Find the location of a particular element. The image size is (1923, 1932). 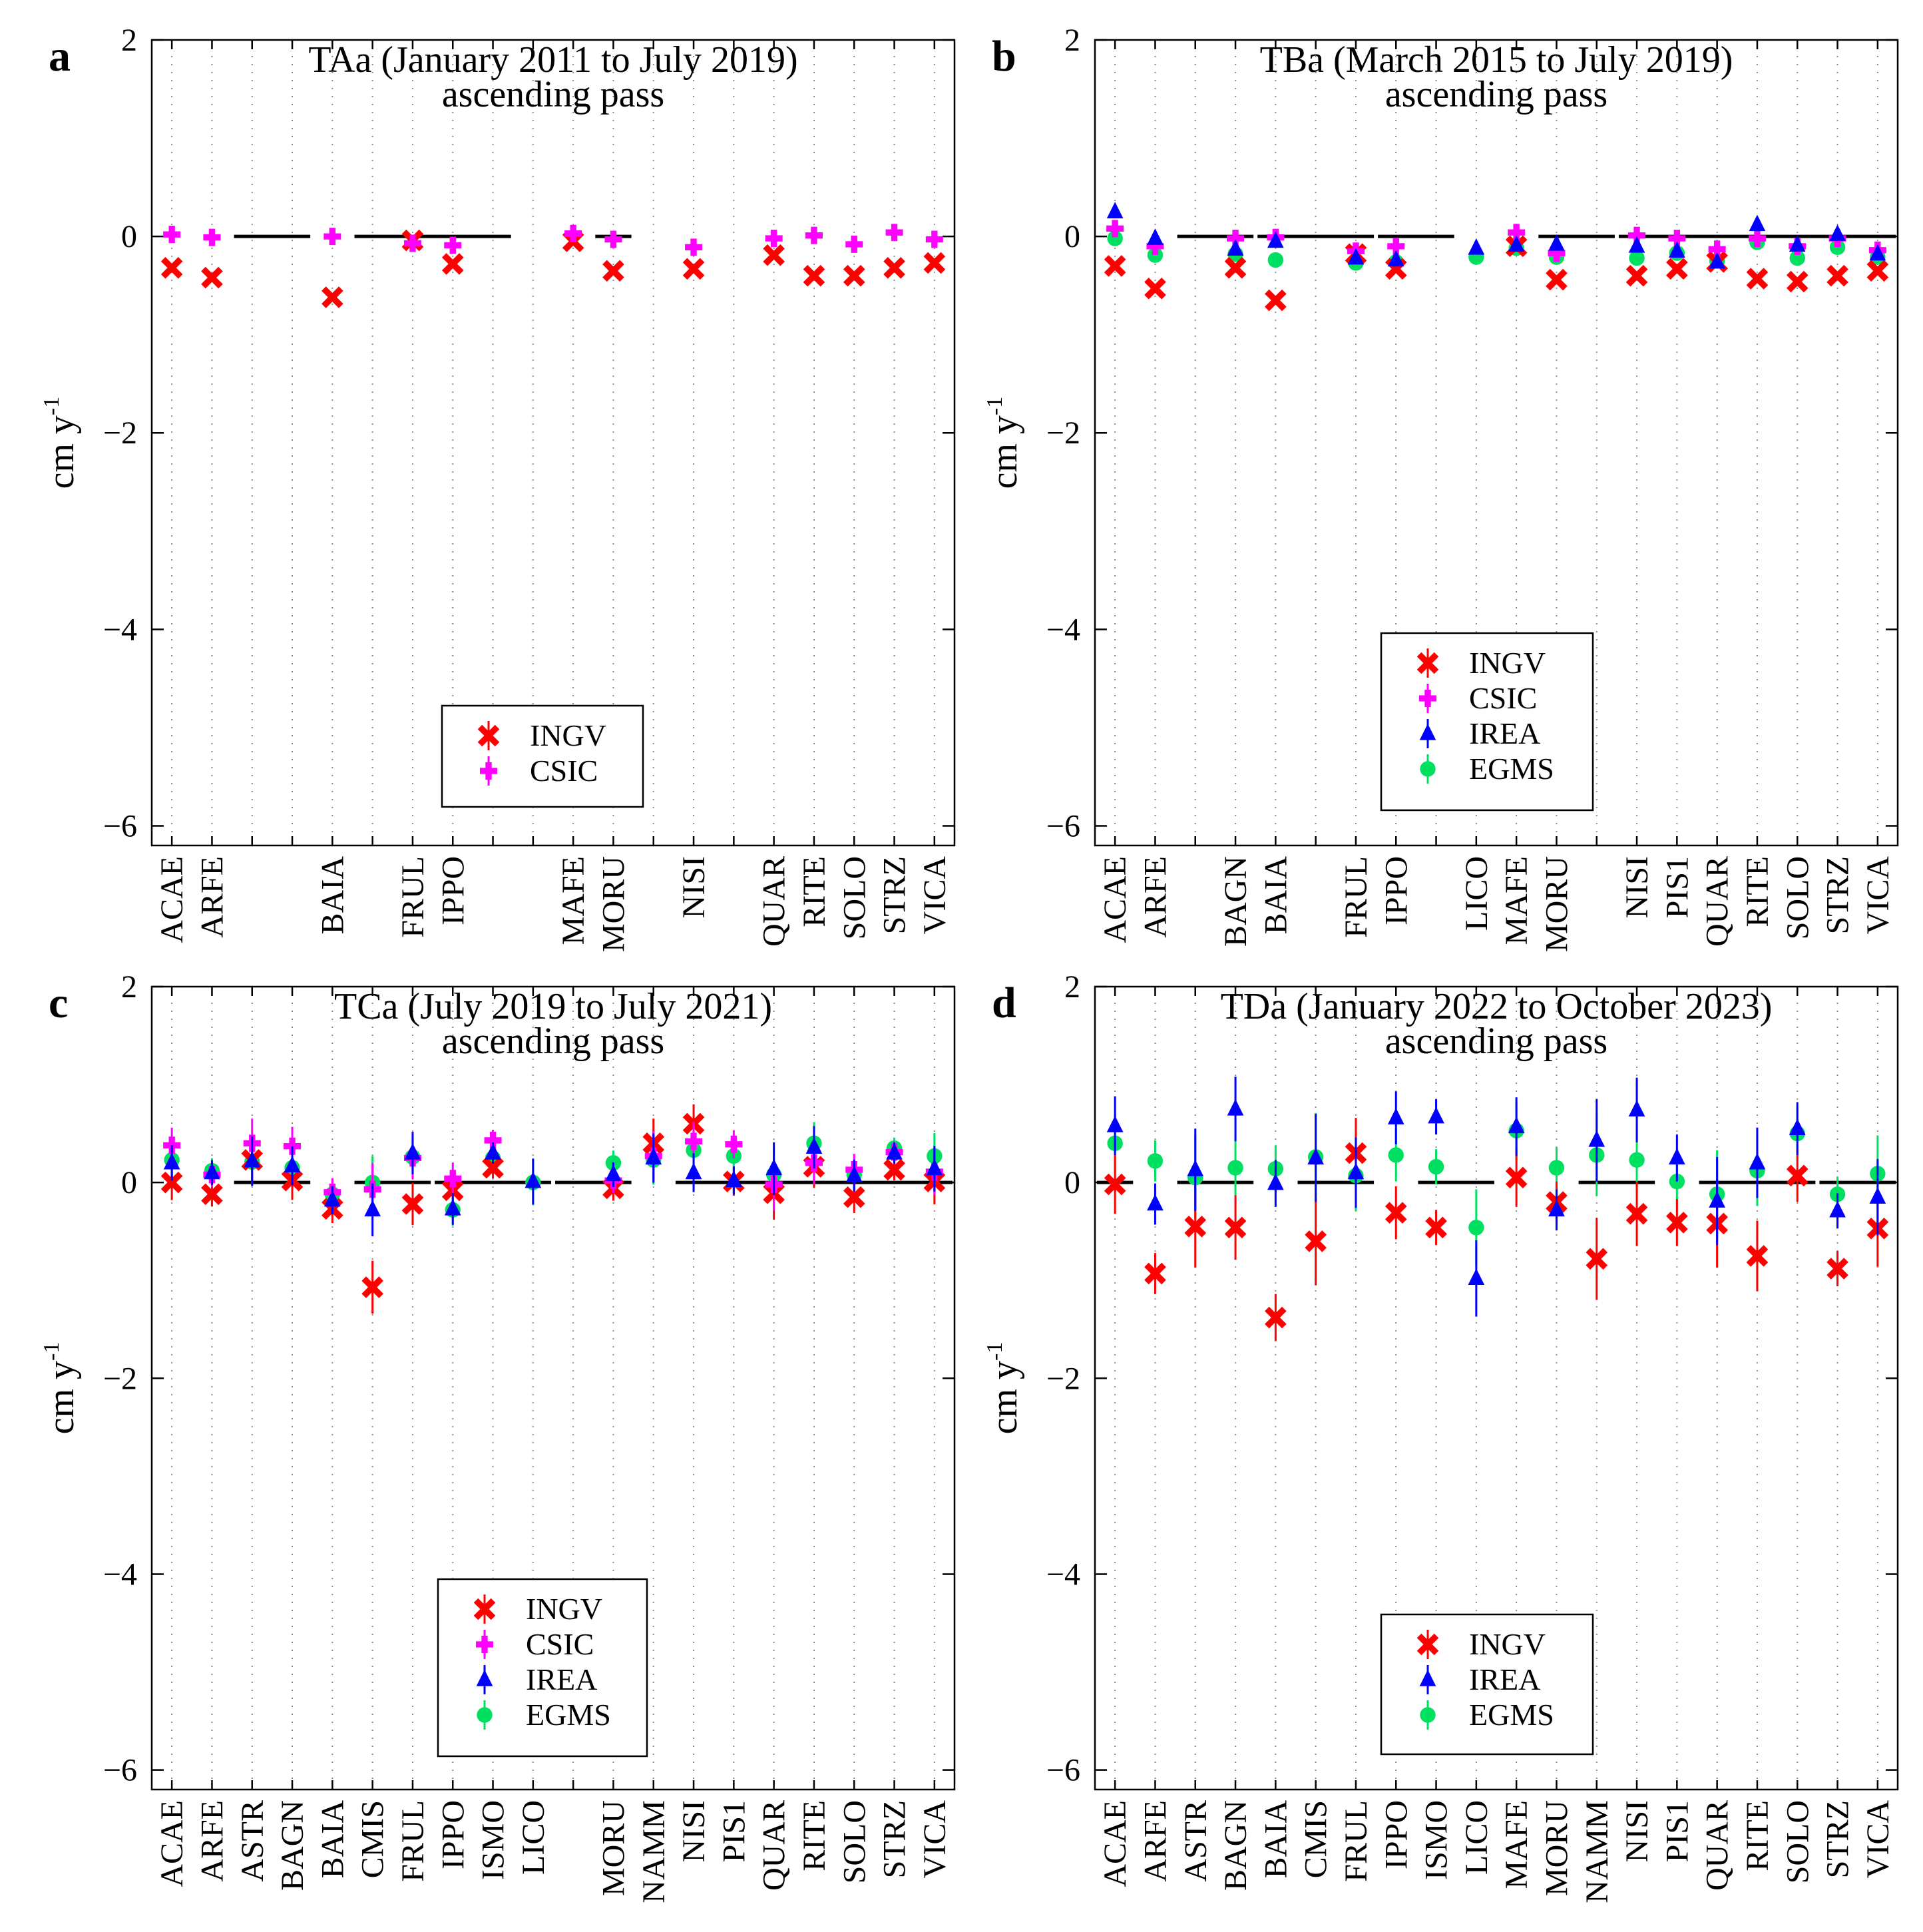

y-tick-label: −6 is located at coordinates (1063, 826).